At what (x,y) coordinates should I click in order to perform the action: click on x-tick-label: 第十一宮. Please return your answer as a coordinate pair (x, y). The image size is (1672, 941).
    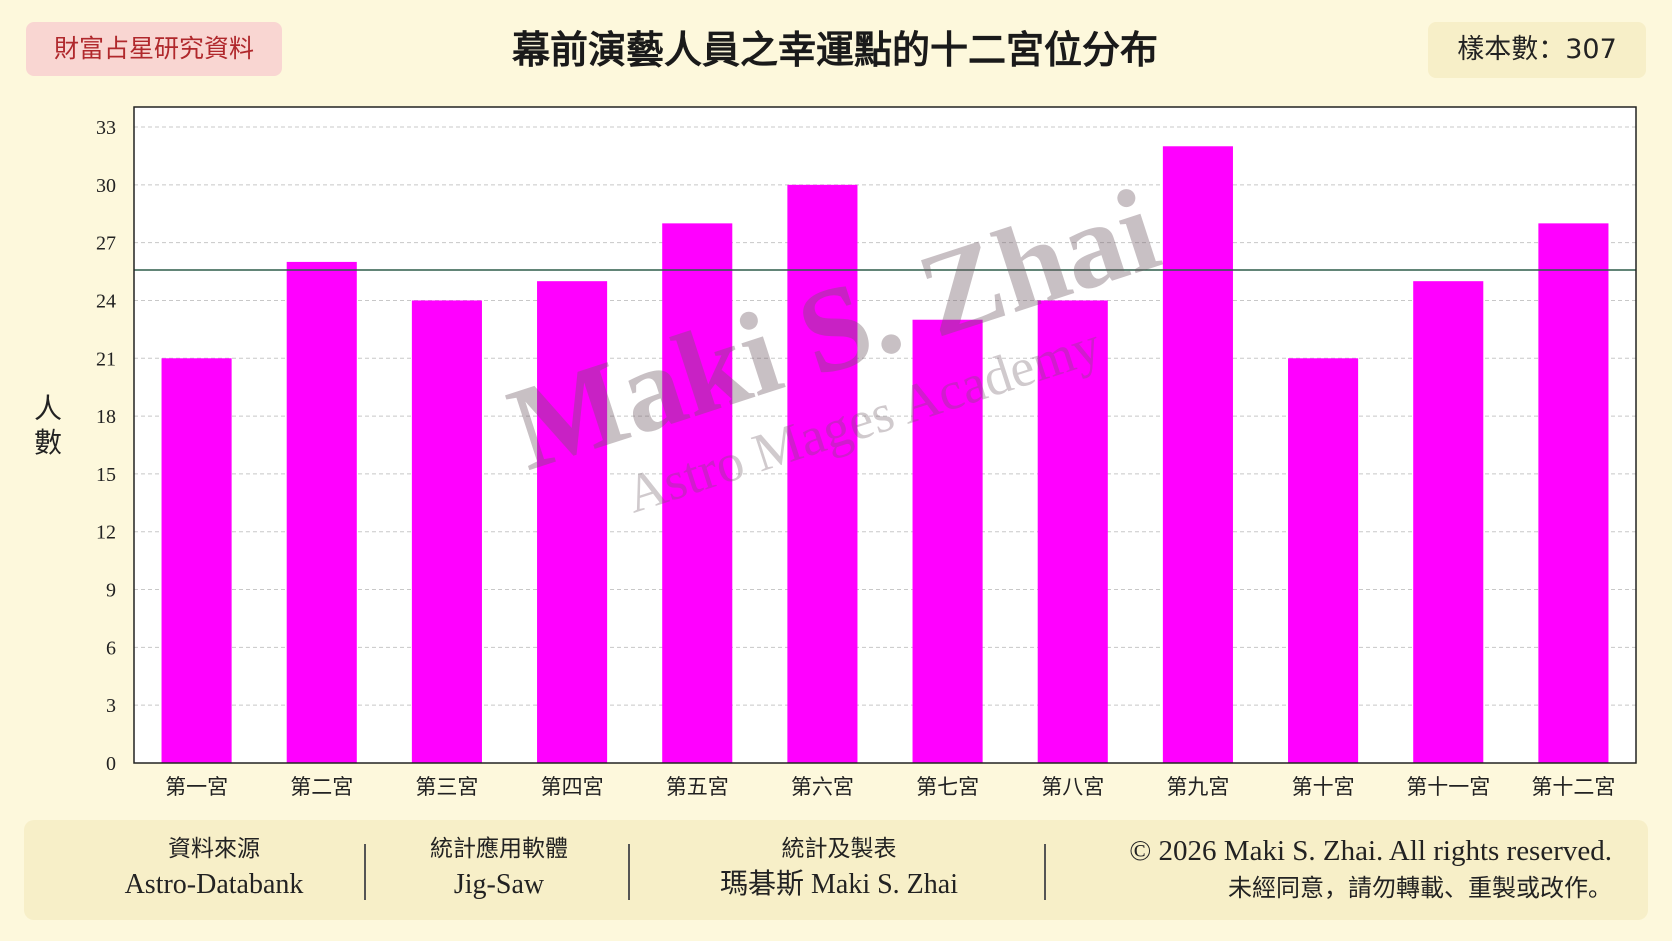
    Looking at the image, I should click on (1448, 787).